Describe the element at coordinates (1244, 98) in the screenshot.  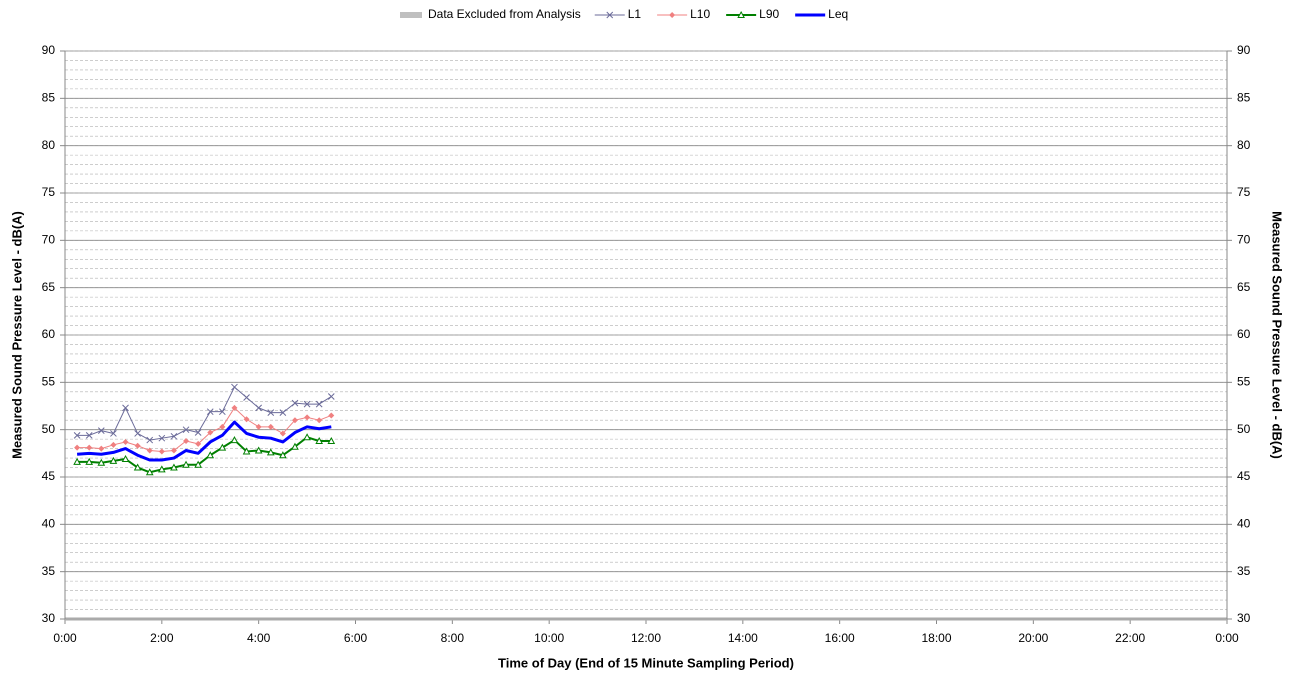
I see `y2-tick-label: 85` at that location.